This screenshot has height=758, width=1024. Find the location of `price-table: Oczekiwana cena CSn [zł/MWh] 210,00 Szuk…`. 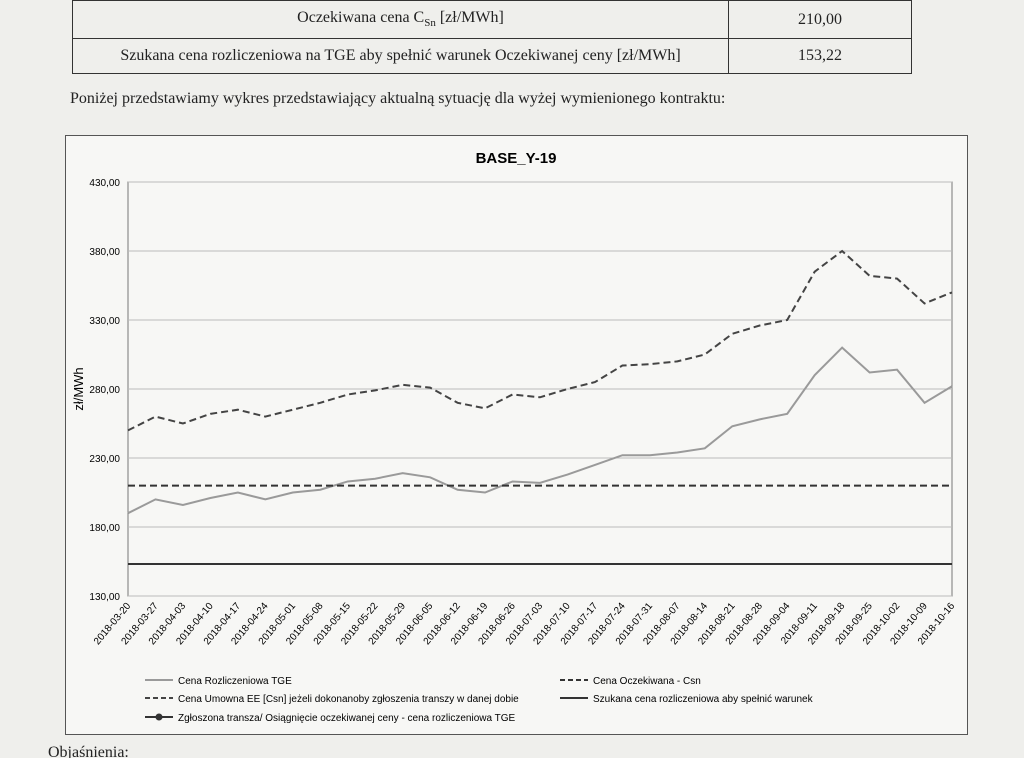

price-table: Oczekiwana cena CSn [zł/MWh] 210,00 Szuk… is located at coordinates (492, 37).